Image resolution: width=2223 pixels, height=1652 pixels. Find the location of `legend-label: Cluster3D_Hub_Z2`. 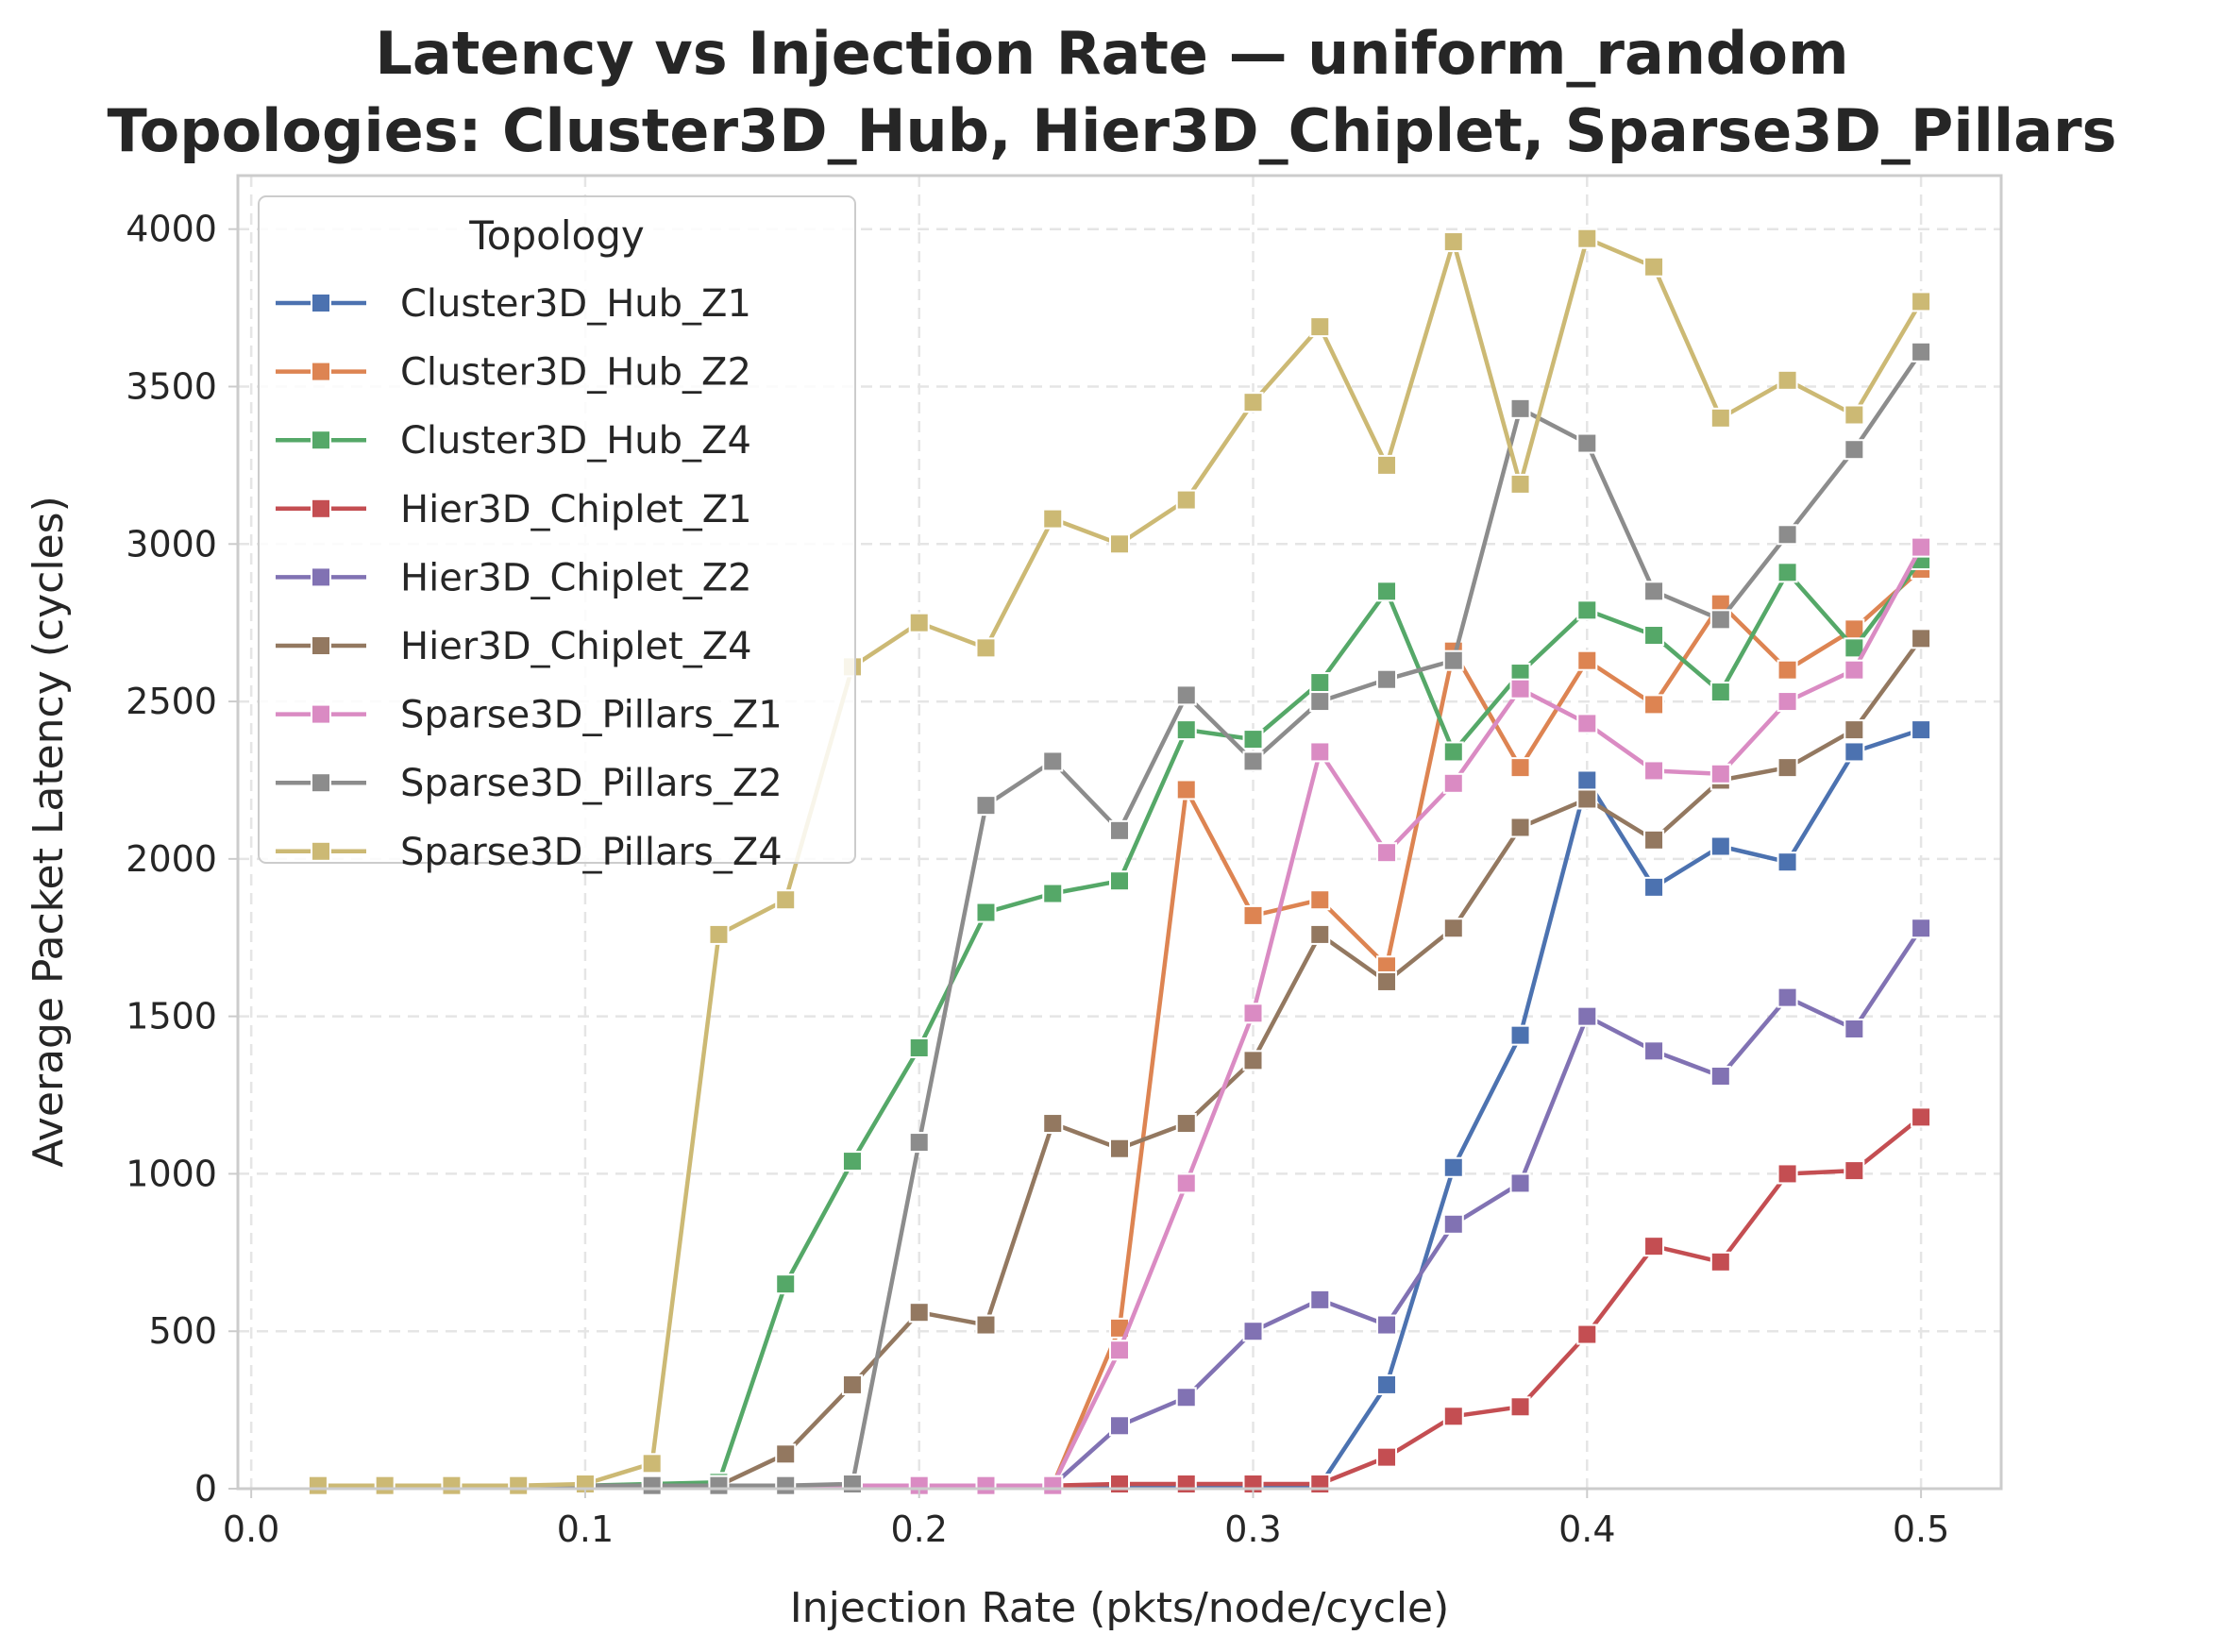

legend-label: Cluster3D_Hub_Z2 is located at coordinates (575, 373).